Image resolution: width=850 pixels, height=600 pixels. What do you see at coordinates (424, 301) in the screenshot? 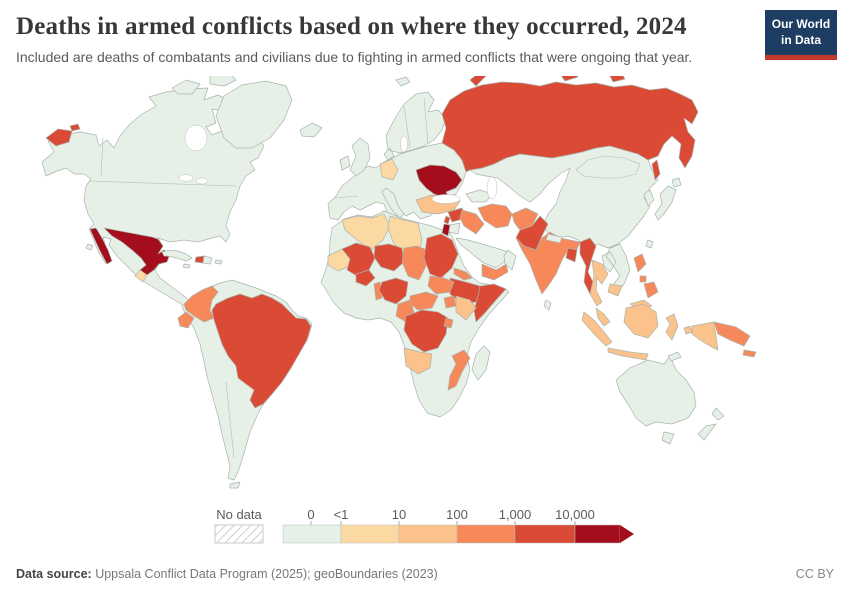
I see `country-central-african-republic` at bounding box center [424, 301].